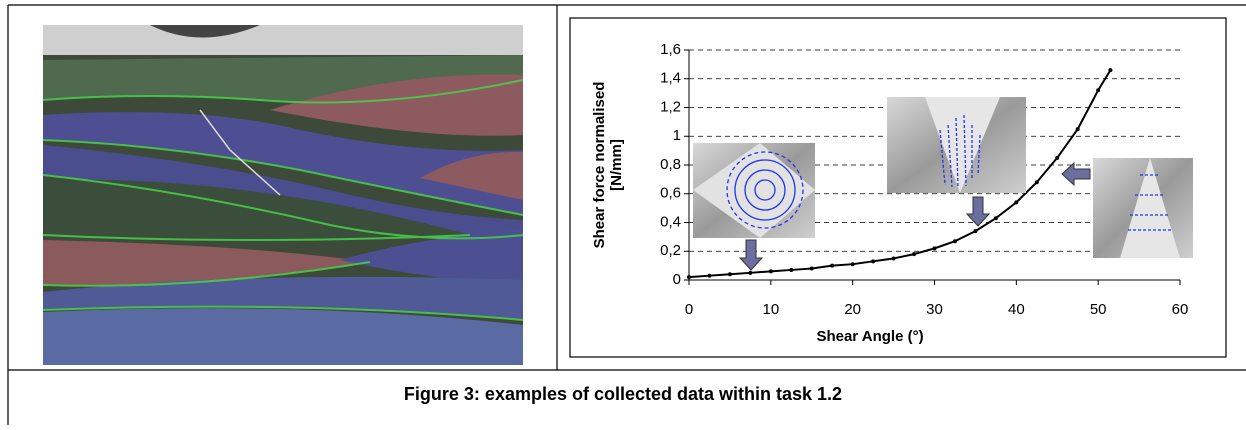 This screenshot has width=1246, height=430. What do you see at coordinates (1016, 309) in the screenshot?
I see `x-tick-label: 40` at bounding box center [1016, 309].